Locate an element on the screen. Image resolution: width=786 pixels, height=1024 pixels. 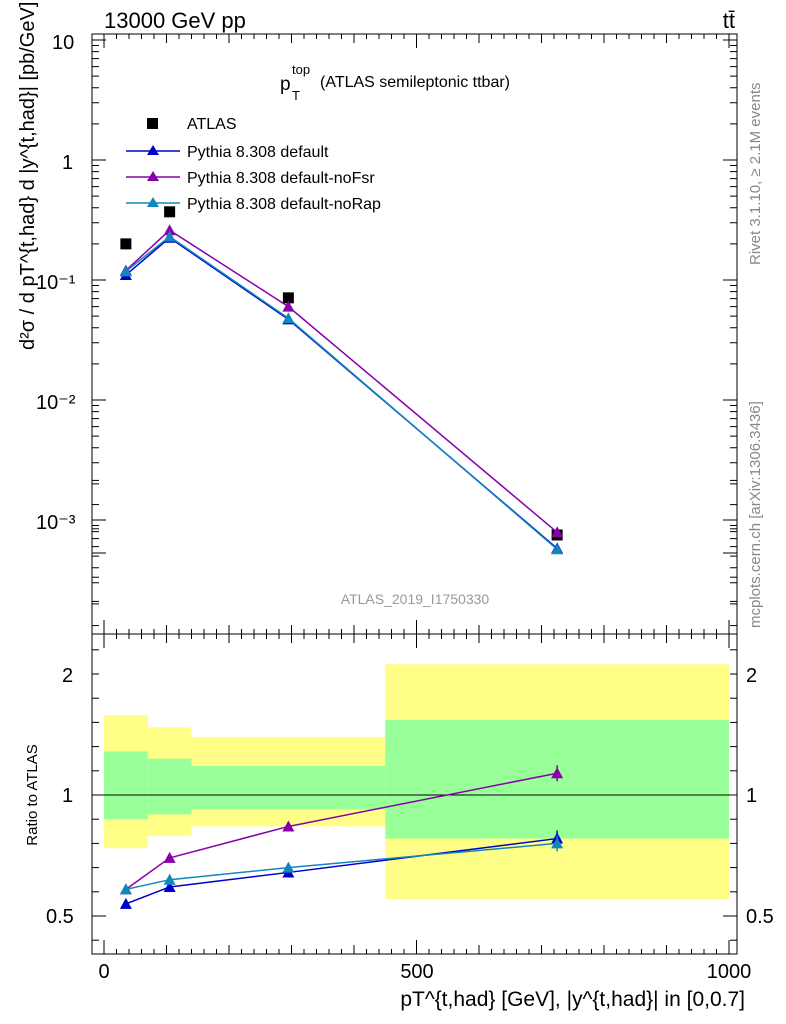
title-rest: (ATLAS semileptonic ttbar) is located at coordinates (415, 82).